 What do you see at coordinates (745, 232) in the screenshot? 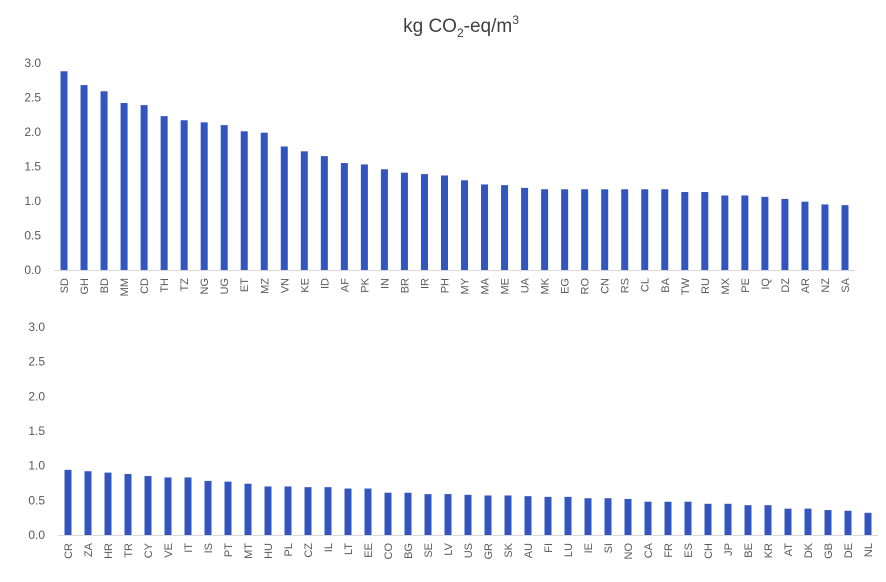
I see `top-bar-pe` at bounding box center [745, 232].